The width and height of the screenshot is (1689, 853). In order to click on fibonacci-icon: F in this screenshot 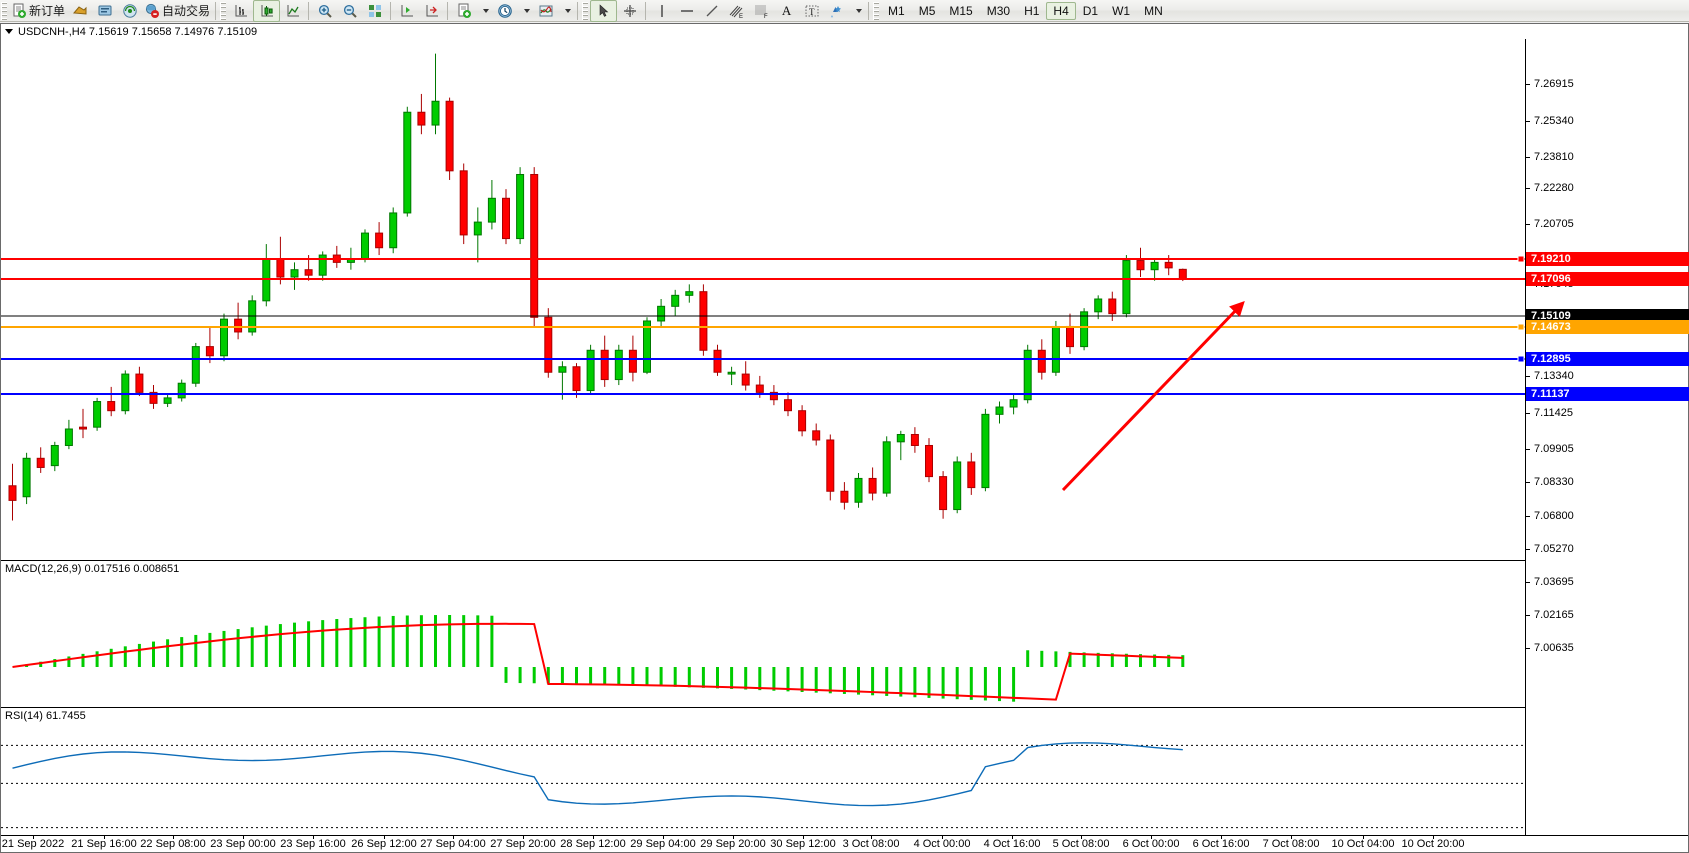, I will do `click(761, 11)`.